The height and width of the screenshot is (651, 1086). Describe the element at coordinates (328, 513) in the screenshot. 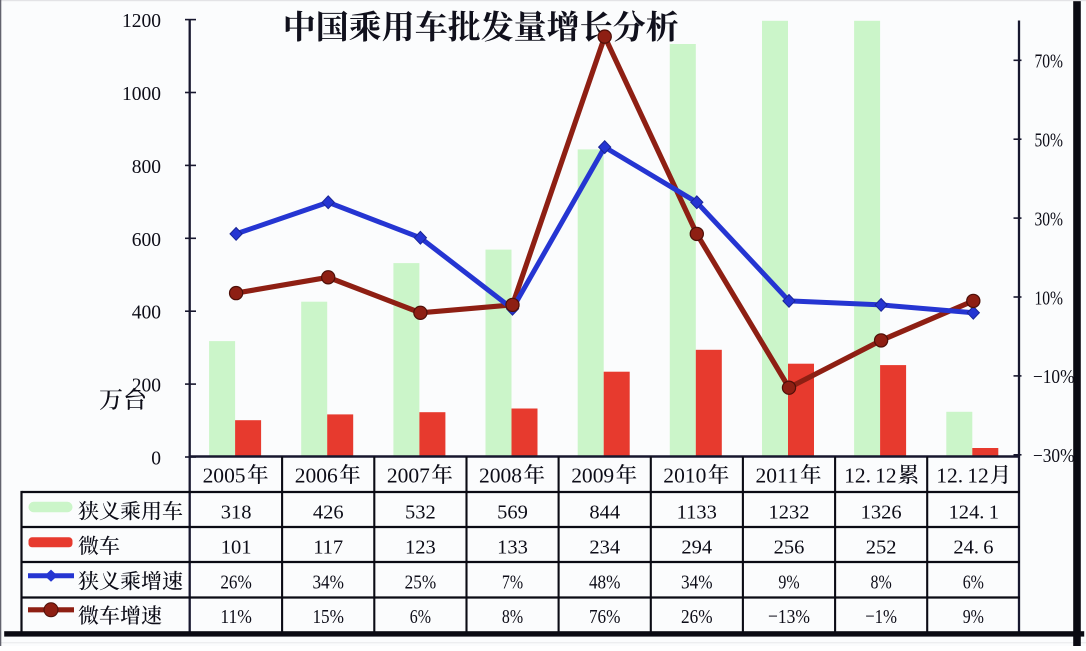

I see `svg-text: 426` at that location.